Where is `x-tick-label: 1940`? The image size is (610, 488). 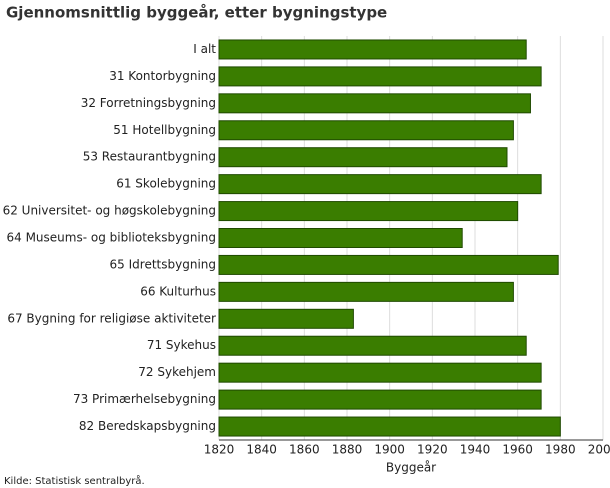
x-tick-label: 1940 is located at coordinates (475, 450).